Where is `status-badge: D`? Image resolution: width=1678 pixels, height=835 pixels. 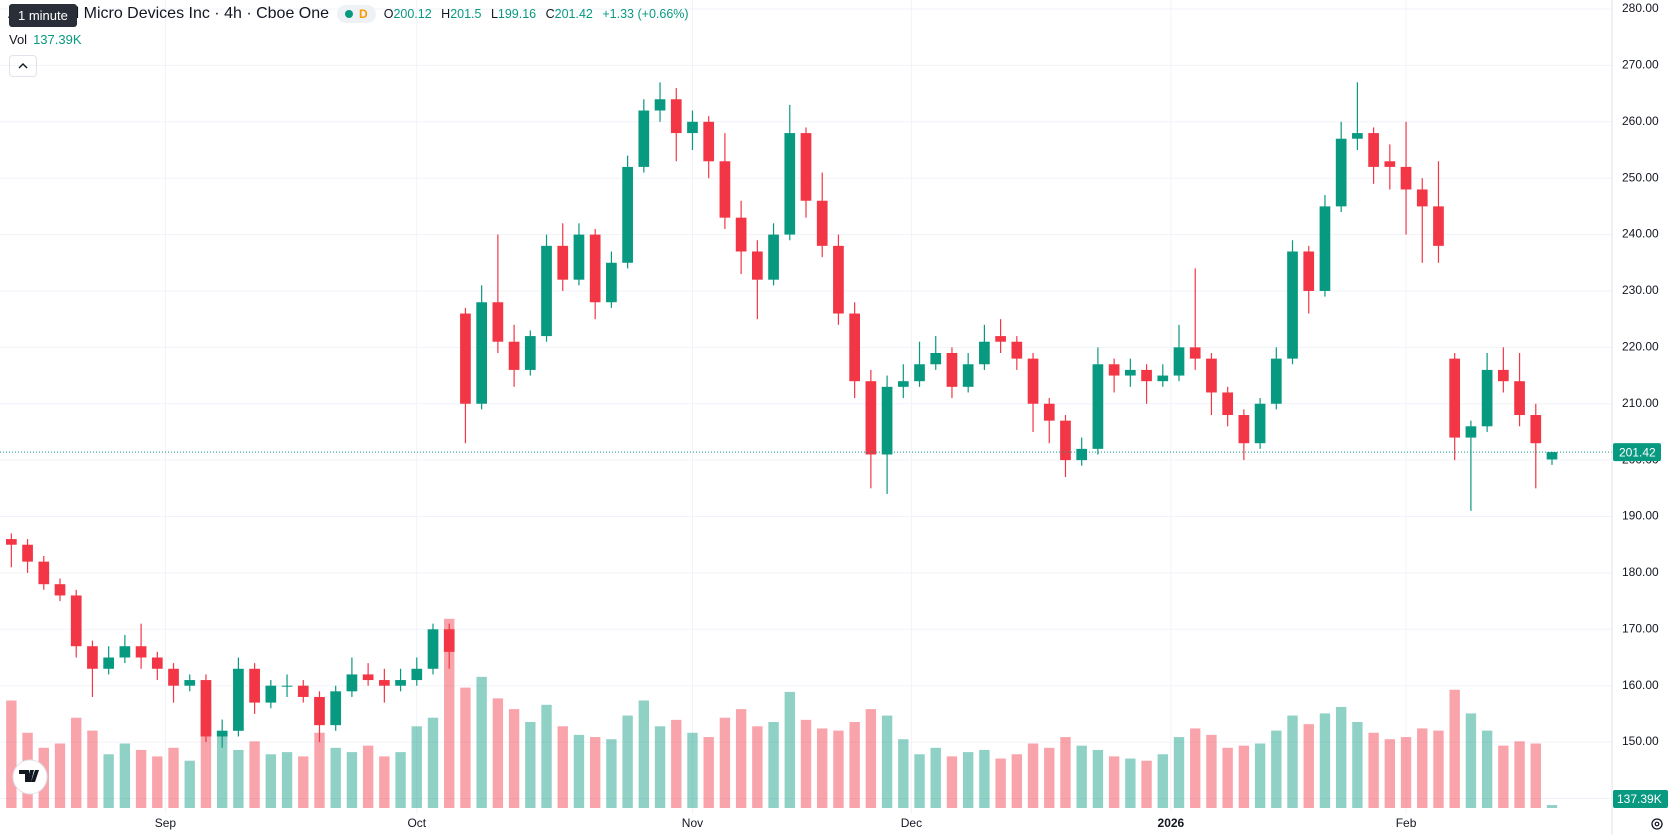
status-badge: D is located at coordinates (356, 14).